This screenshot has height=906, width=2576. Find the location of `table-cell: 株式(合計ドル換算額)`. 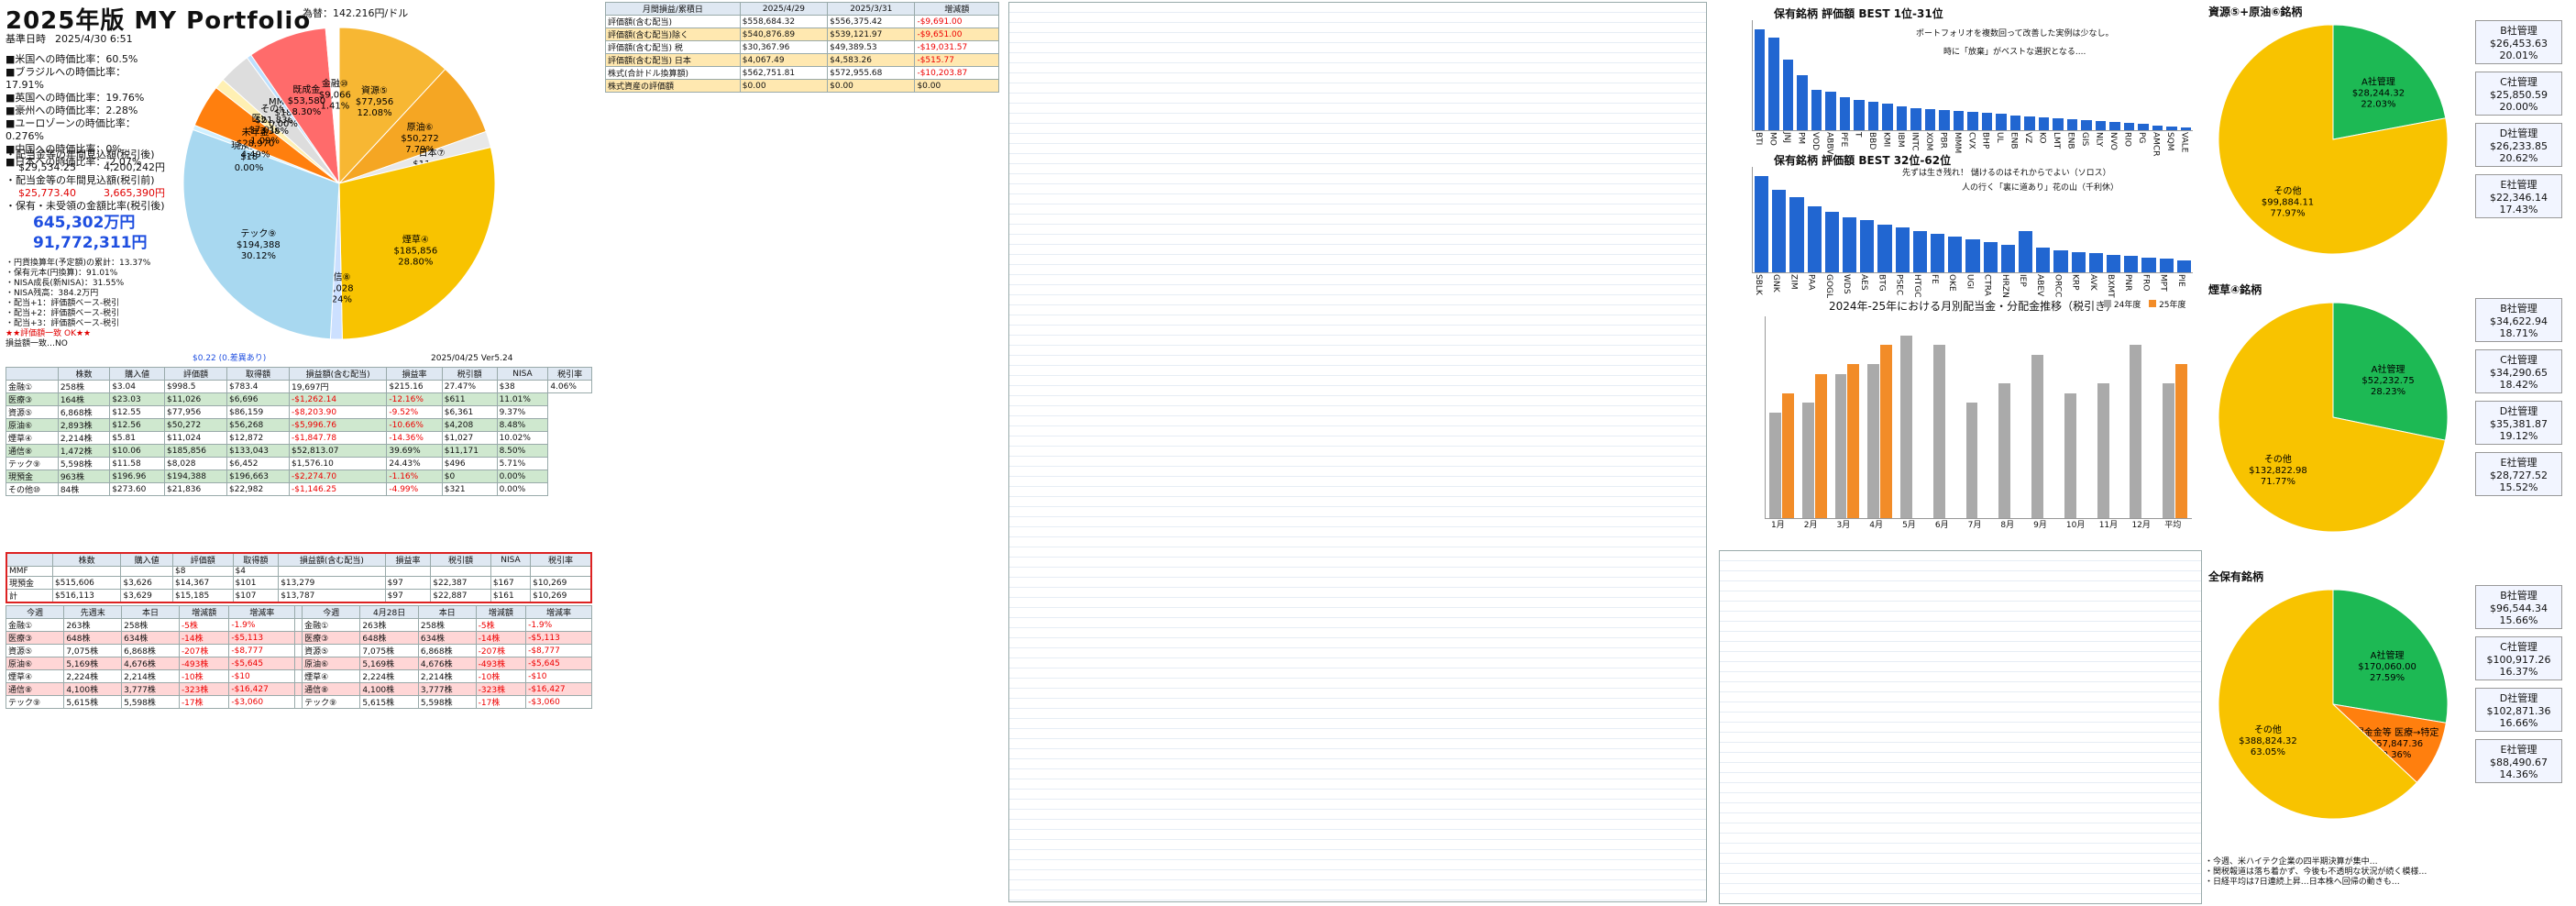

table-cell: 株式(合計ドル換算額) is located at coordinates (673, 73).